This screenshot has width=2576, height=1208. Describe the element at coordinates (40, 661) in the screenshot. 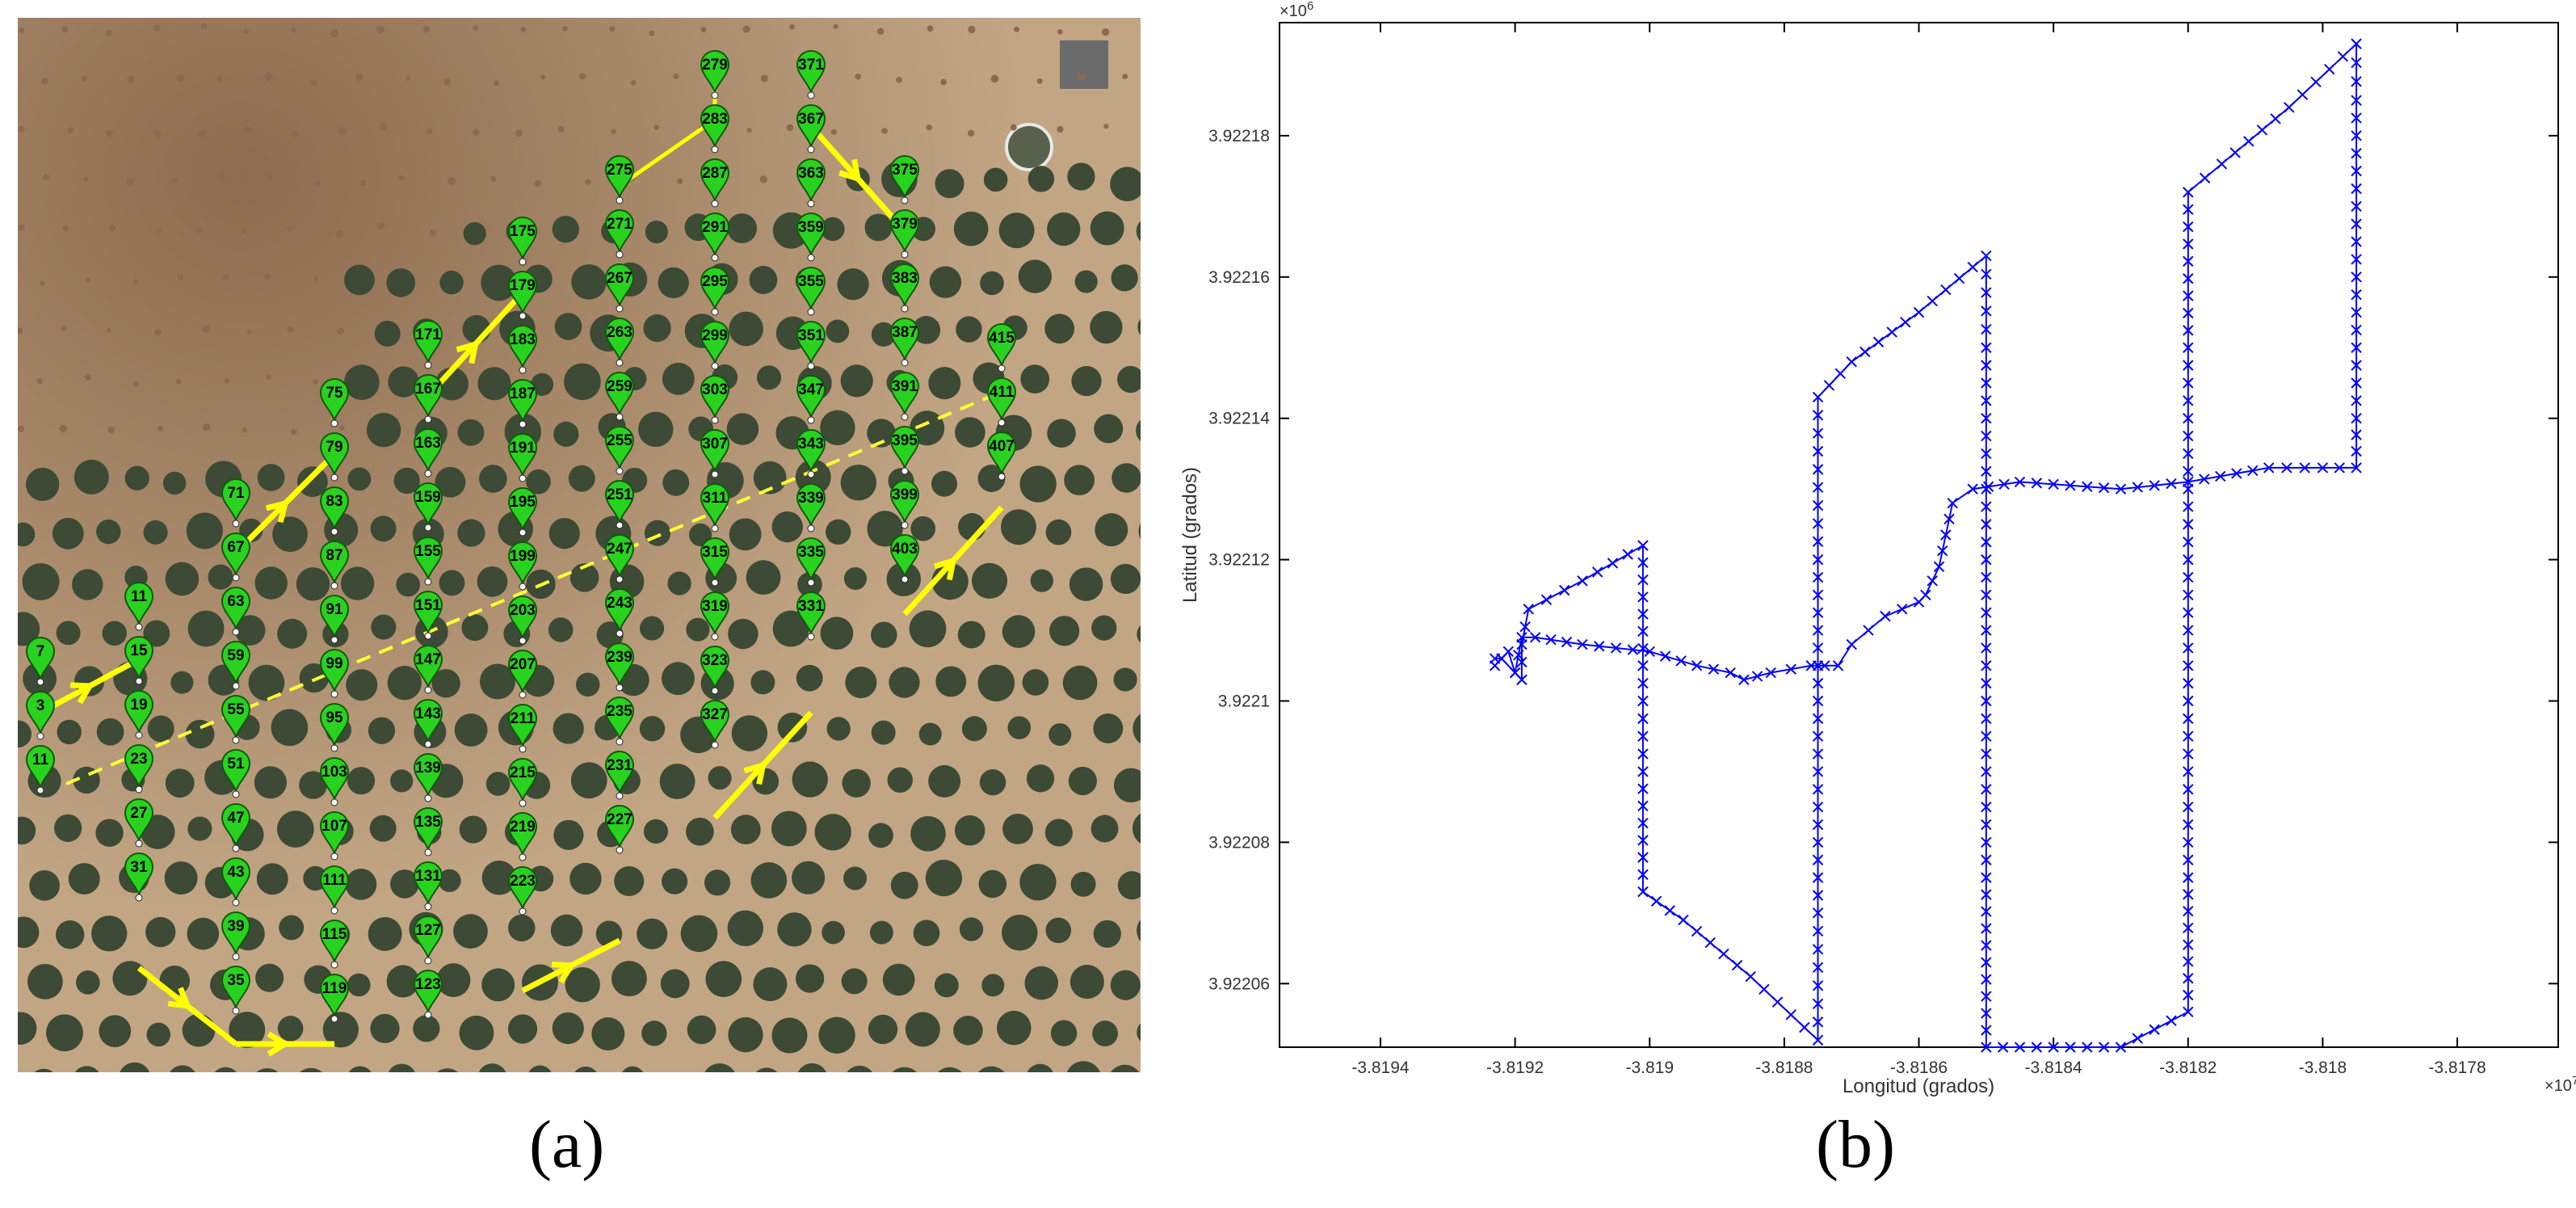

I see `waypoint-marker: 7` at that location.